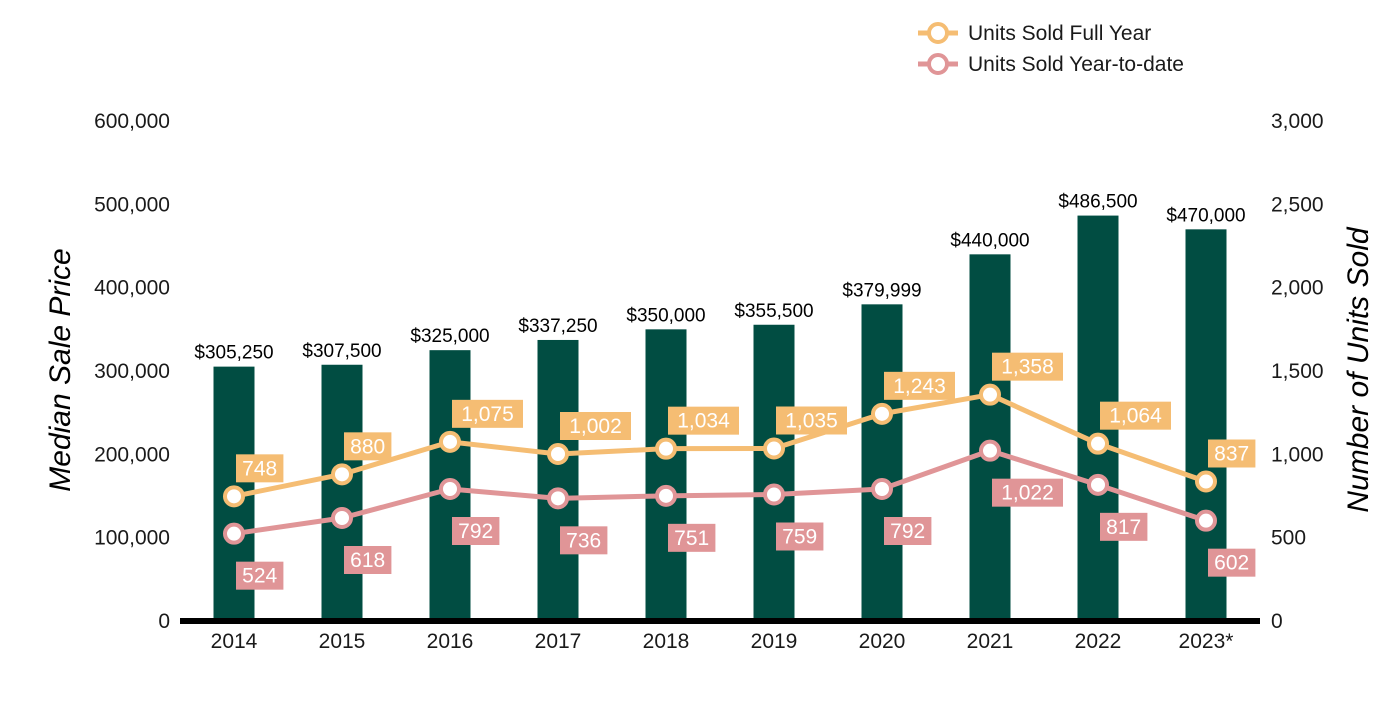 Image resolution: width=1400 pixels, height=705 pixels. Describe the element at coordinates (1297, 371) in the screenshot. I see `y2-tick-label: 1,500` at that location.